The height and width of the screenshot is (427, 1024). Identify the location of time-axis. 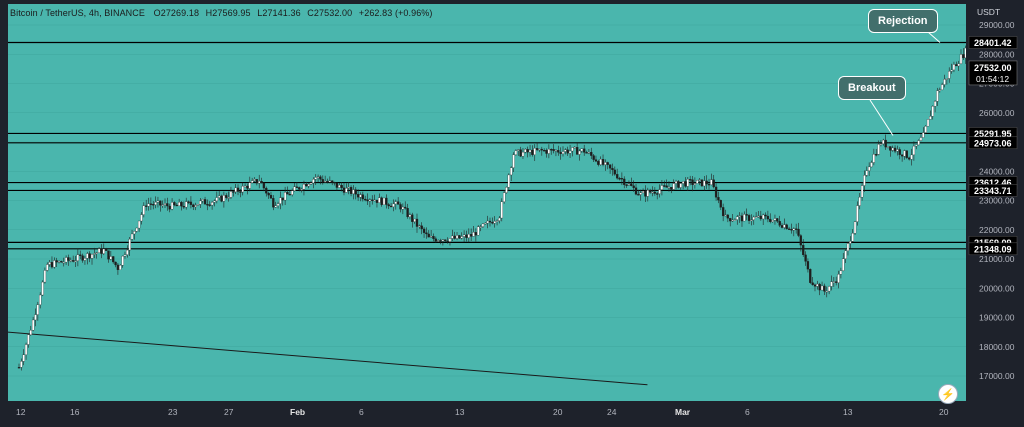
(512, 414).